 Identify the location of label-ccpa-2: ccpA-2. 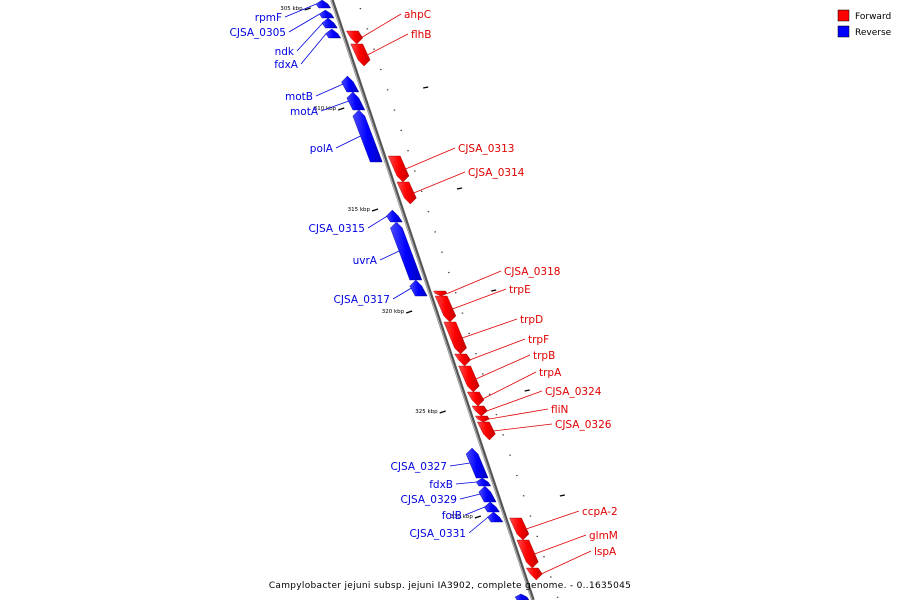
(600, 512).